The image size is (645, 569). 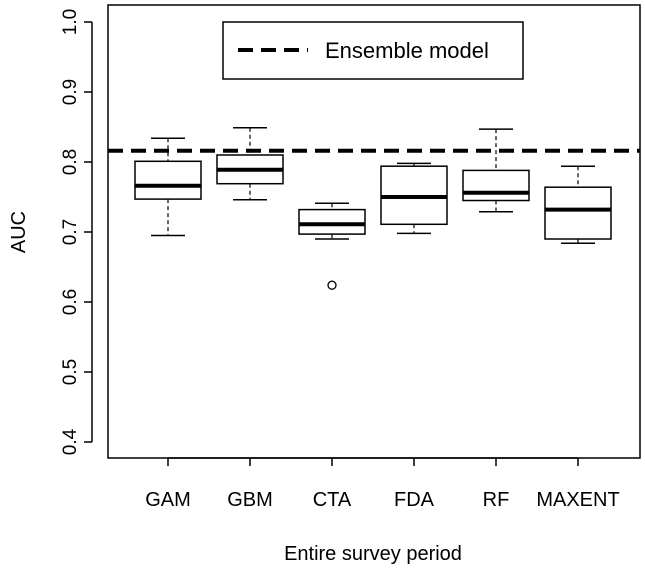 What do you see at coordinates (250, 500) in the screenshot?
I see `x-tick-label: GBM` at bounding box center [250, 500].